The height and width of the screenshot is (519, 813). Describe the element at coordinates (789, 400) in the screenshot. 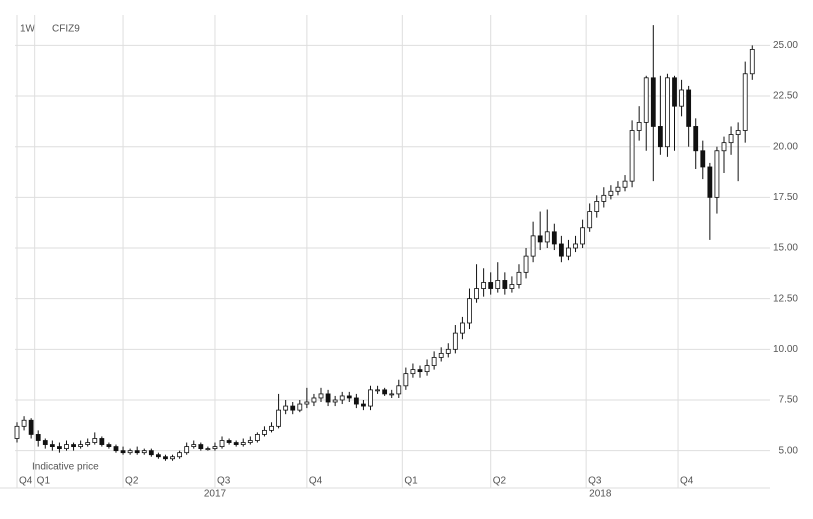

I see `y-tick-label: 7.50` at that location.